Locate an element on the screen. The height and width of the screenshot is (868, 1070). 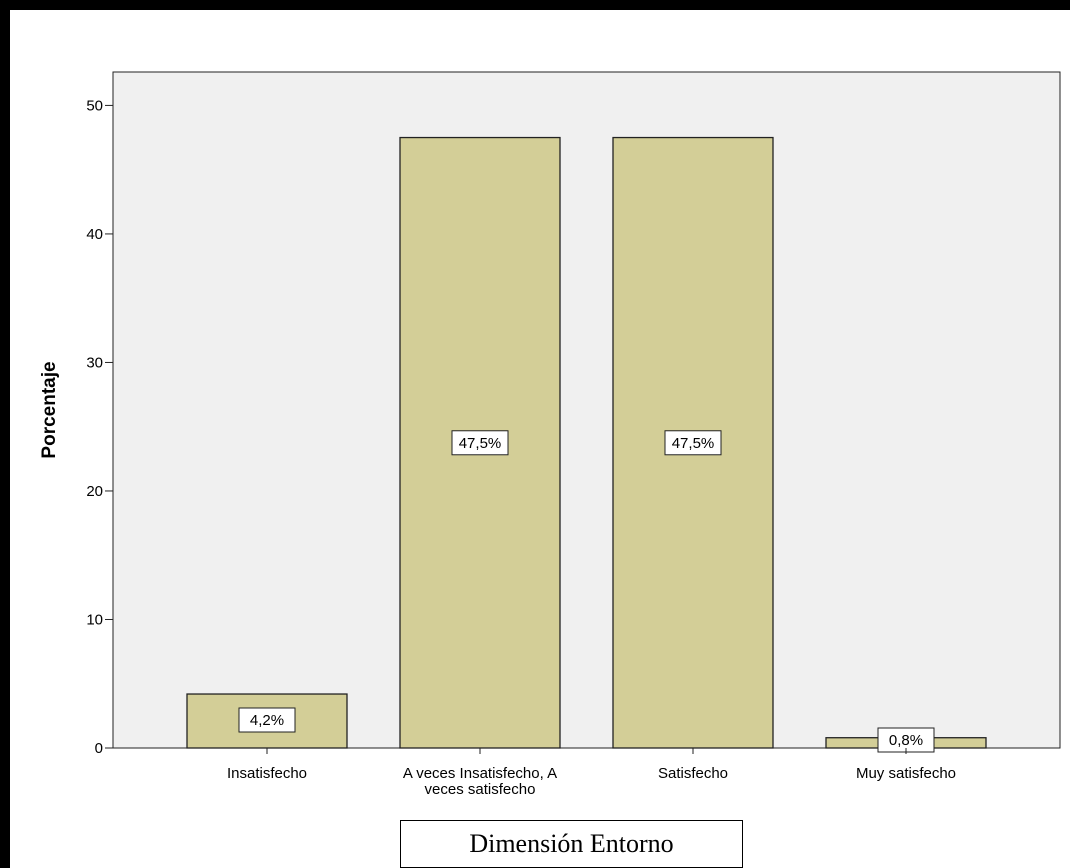
y-tick-label: 40 is located at coordinates (94, 234).